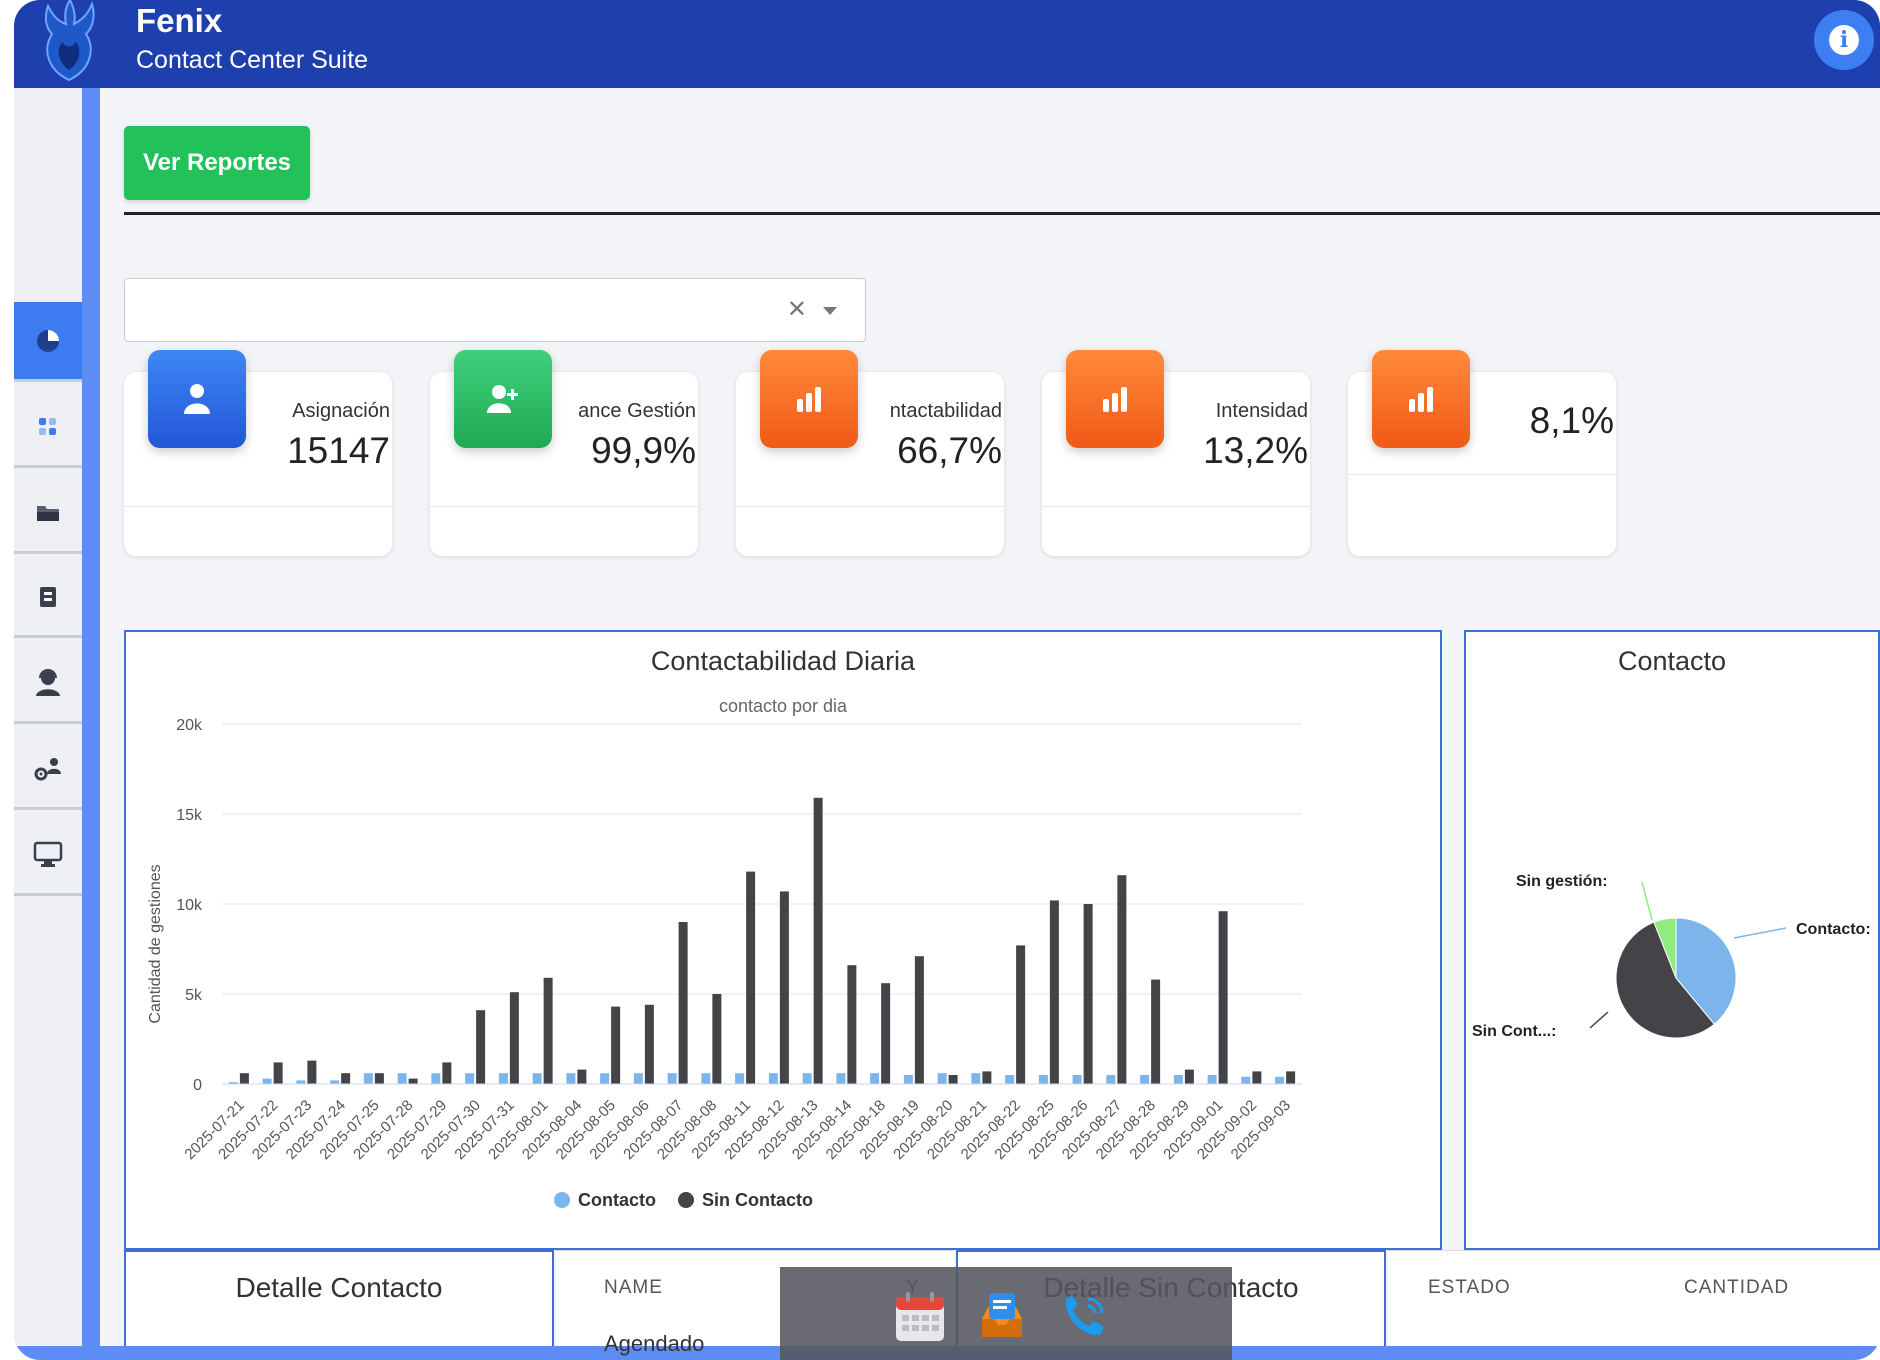  What do you see at coordinates (197, 399) in the screenshot?
I see `user-icon` at bounding box center [197, 399].